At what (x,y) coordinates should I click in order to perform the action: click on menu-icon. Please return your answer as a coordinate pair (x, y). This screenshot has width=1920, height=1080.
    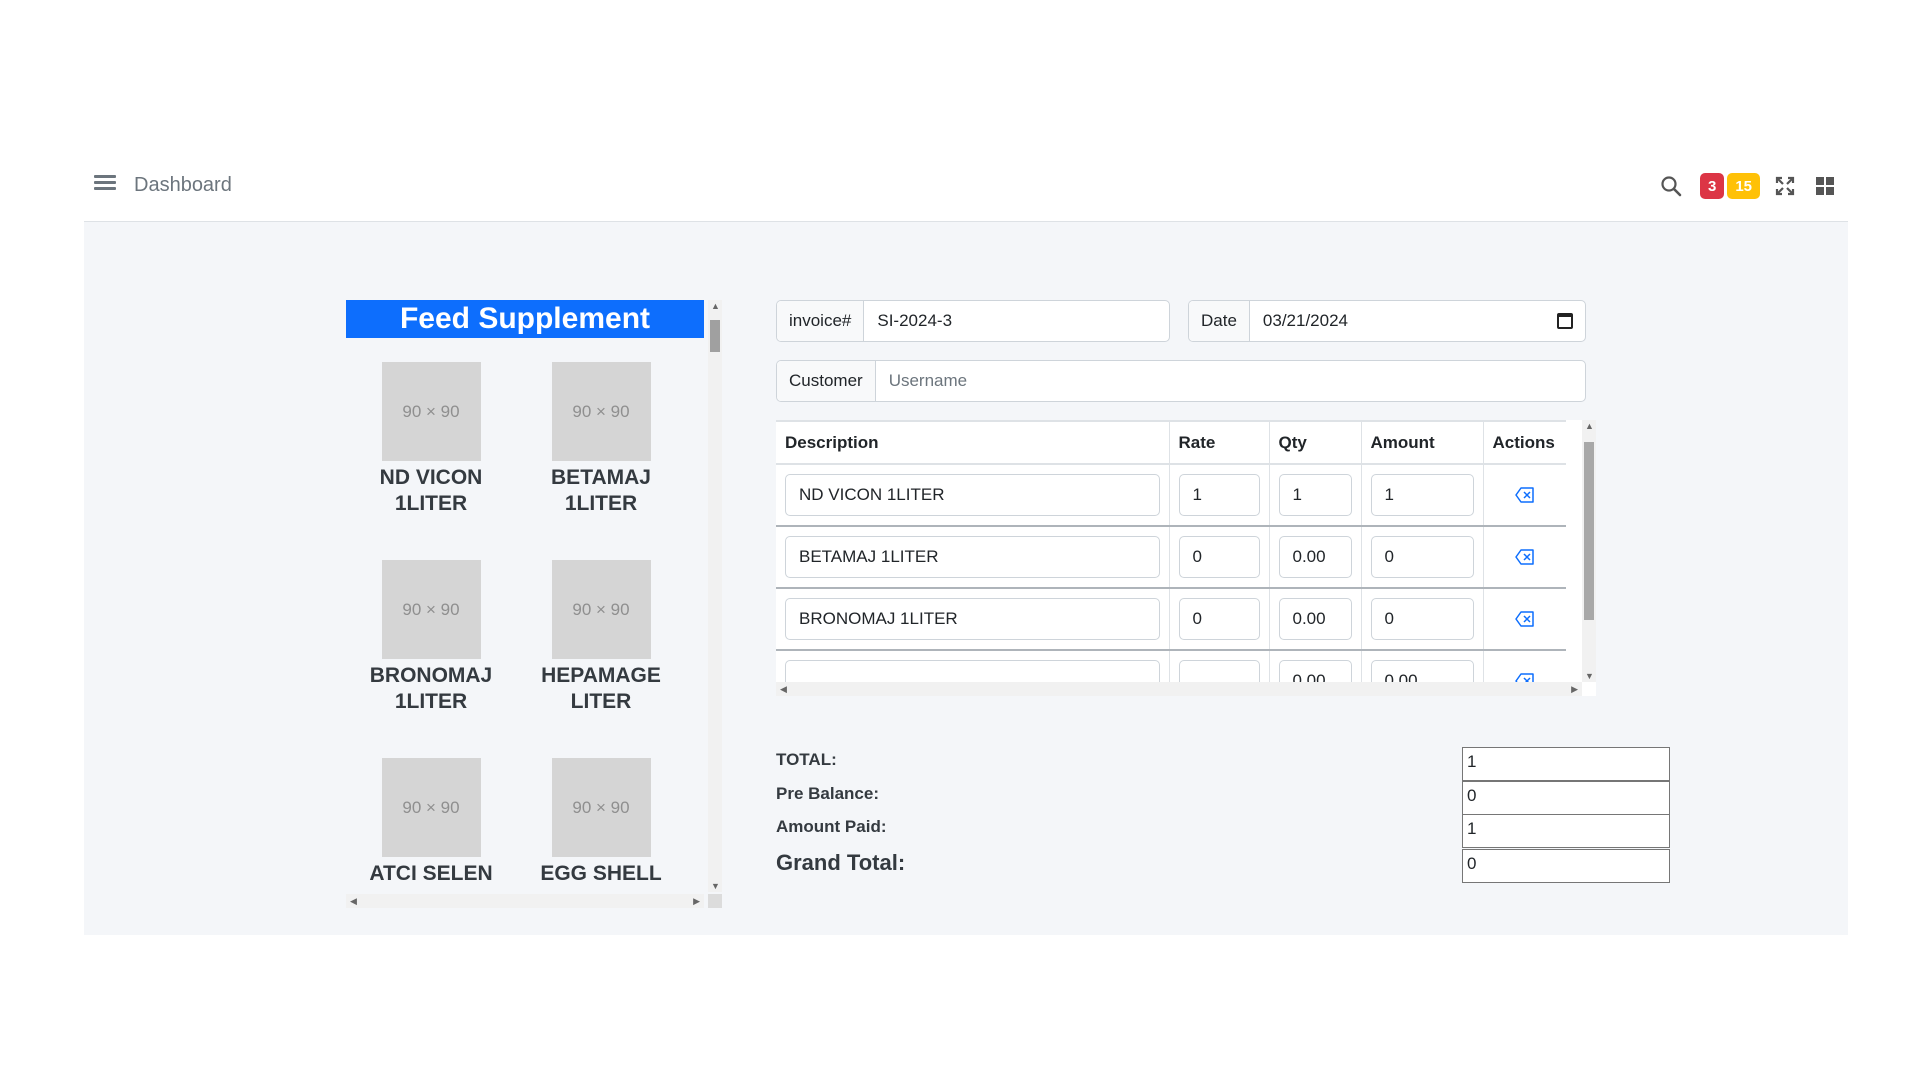
    Looking at the image, I should click on (105, 182).